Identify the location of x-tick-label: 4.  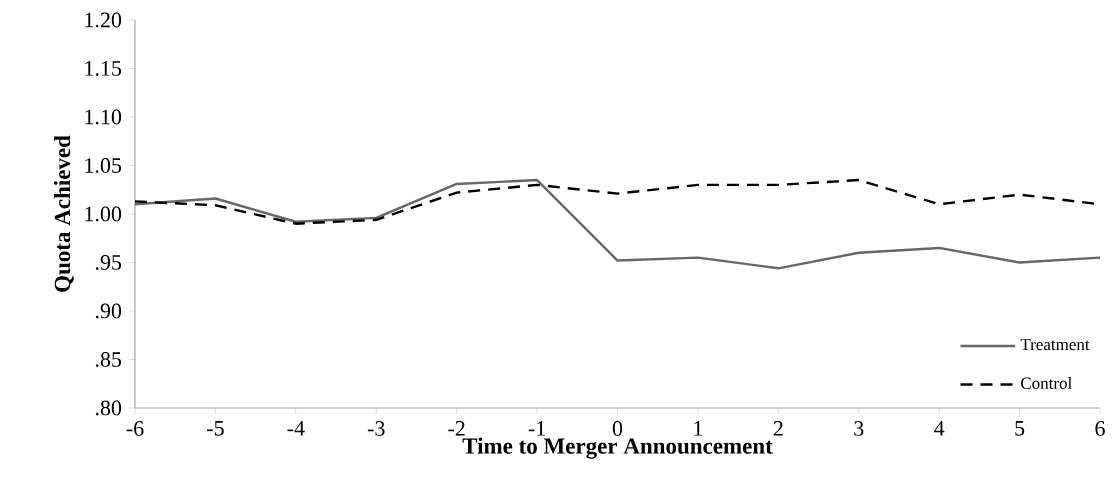
(939, 428).